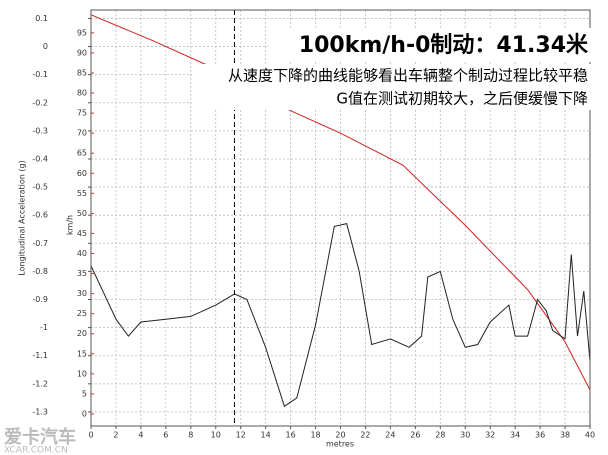 Image resolution: width=608 pixels, height=455 pixels. What do you see at coordinates (365, 435) in the screenshot?
I see `x-tick-label: 22` at bounding box center [365, 435].